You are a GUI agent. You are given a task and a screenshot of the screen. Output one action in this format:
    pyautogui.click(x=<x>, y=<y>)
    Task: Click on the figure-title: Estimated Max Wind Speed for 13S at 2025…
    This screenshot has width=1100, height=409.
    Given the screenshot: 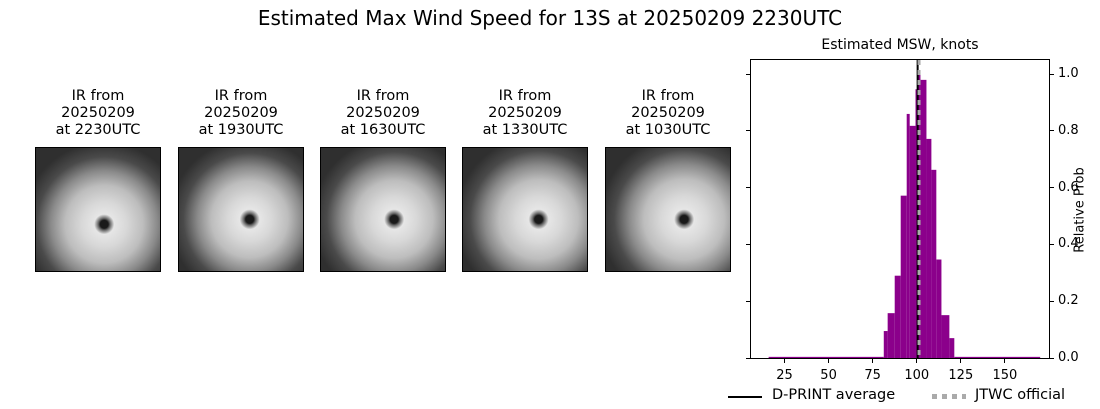 What is the action you would take?
    pyautogui.click(x=550, y=18)
    